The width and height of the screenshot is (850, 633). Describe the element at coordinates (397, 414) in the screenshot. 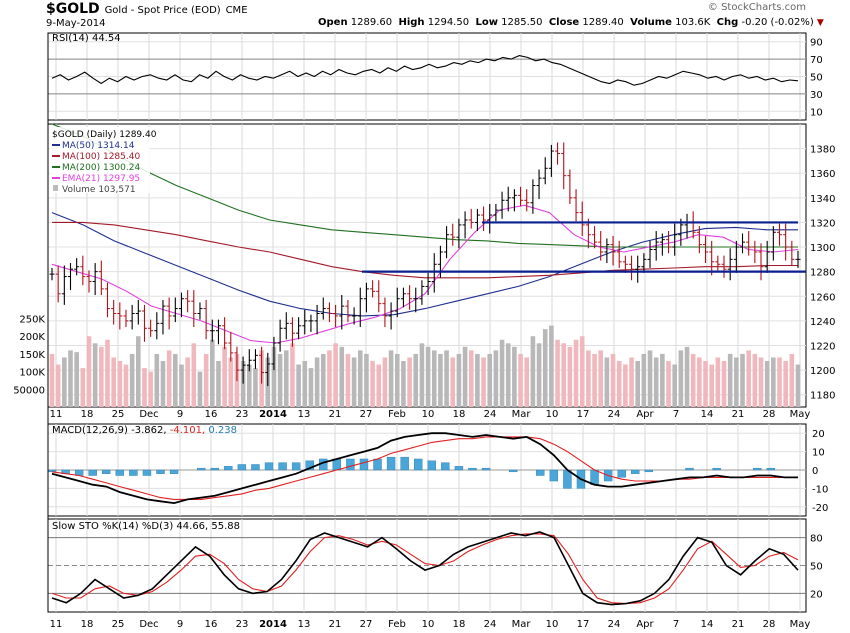

I see `x-tick-label: Feb` at that location.